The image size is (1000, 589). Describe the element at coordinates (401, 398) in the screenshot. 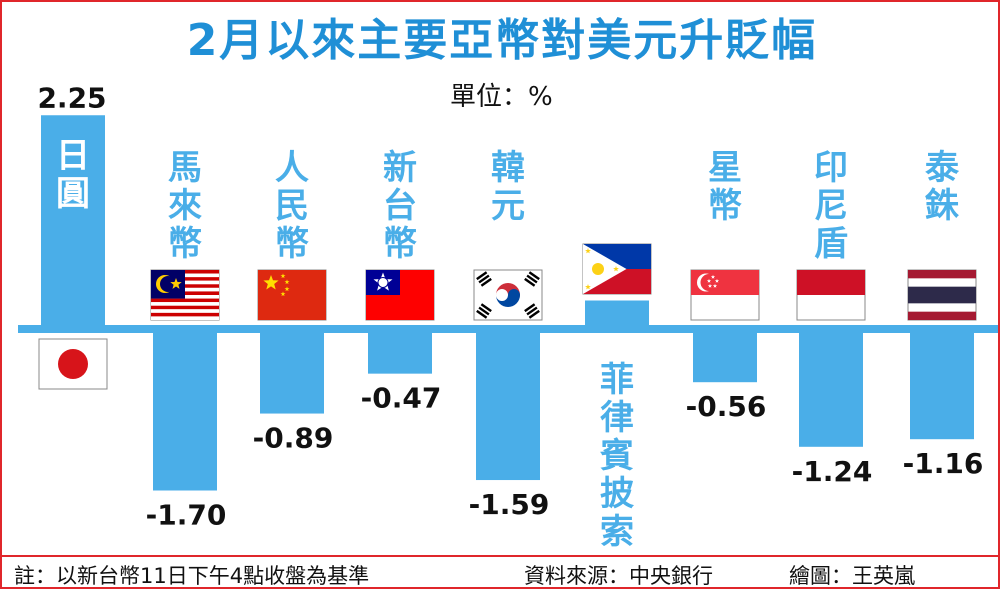

I see `value-label-4: -0.47` at that location.